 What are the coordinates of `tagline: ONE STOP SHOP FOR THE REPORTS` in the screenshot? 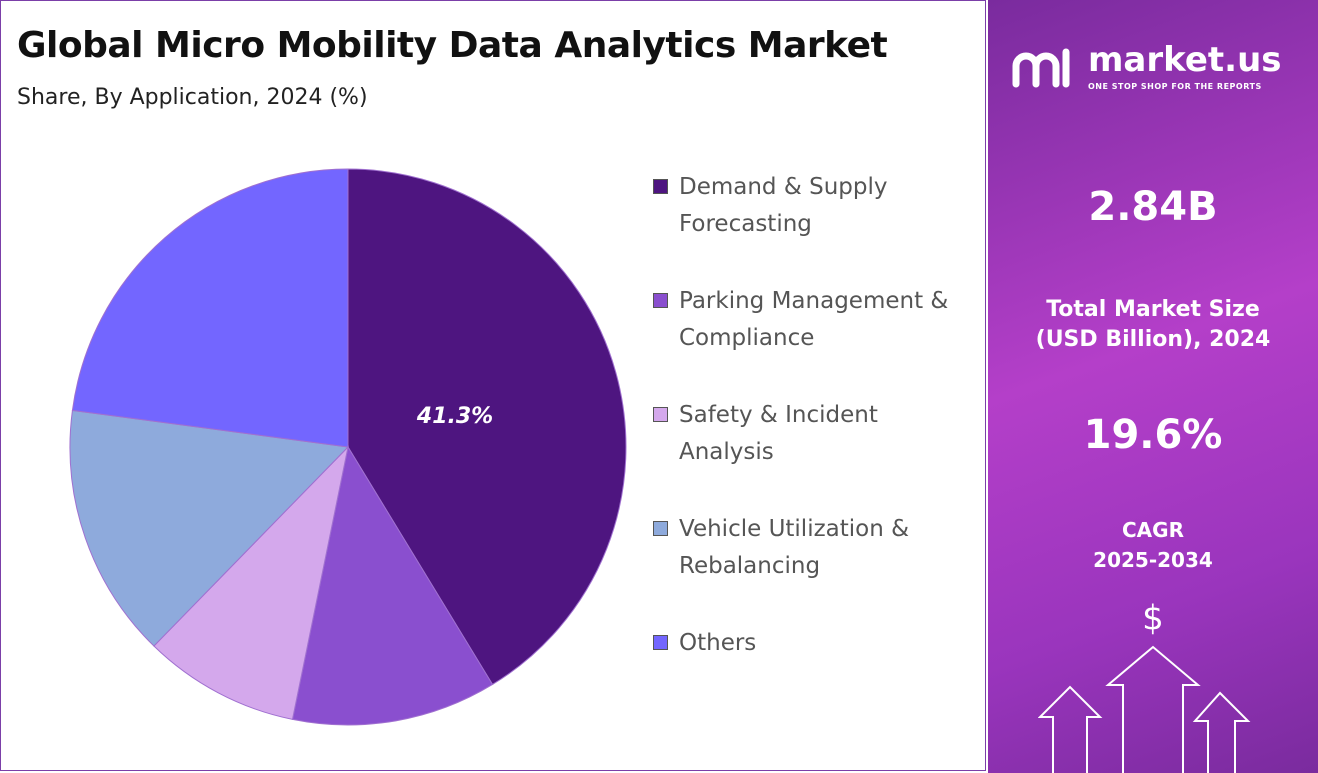 It's located at (1175, 86).